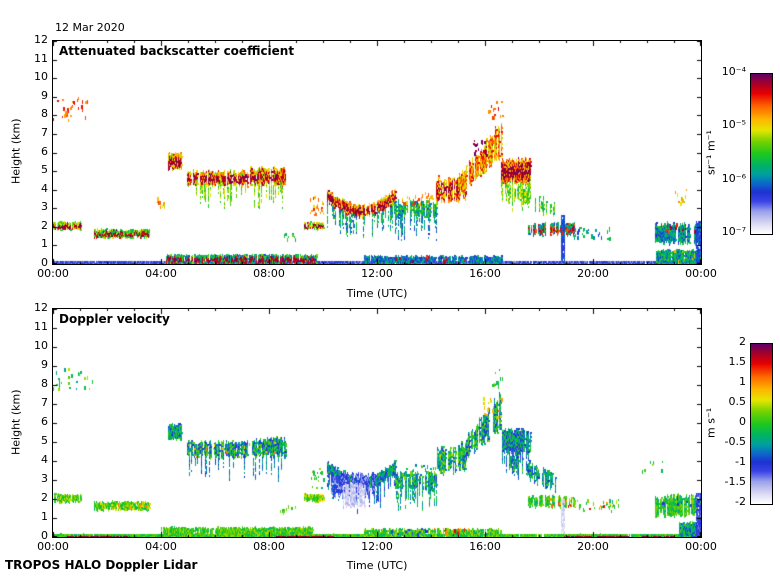 The image size is (780, 580). I want to click on date-label: 12 Mar 2020, so click(90, 27).